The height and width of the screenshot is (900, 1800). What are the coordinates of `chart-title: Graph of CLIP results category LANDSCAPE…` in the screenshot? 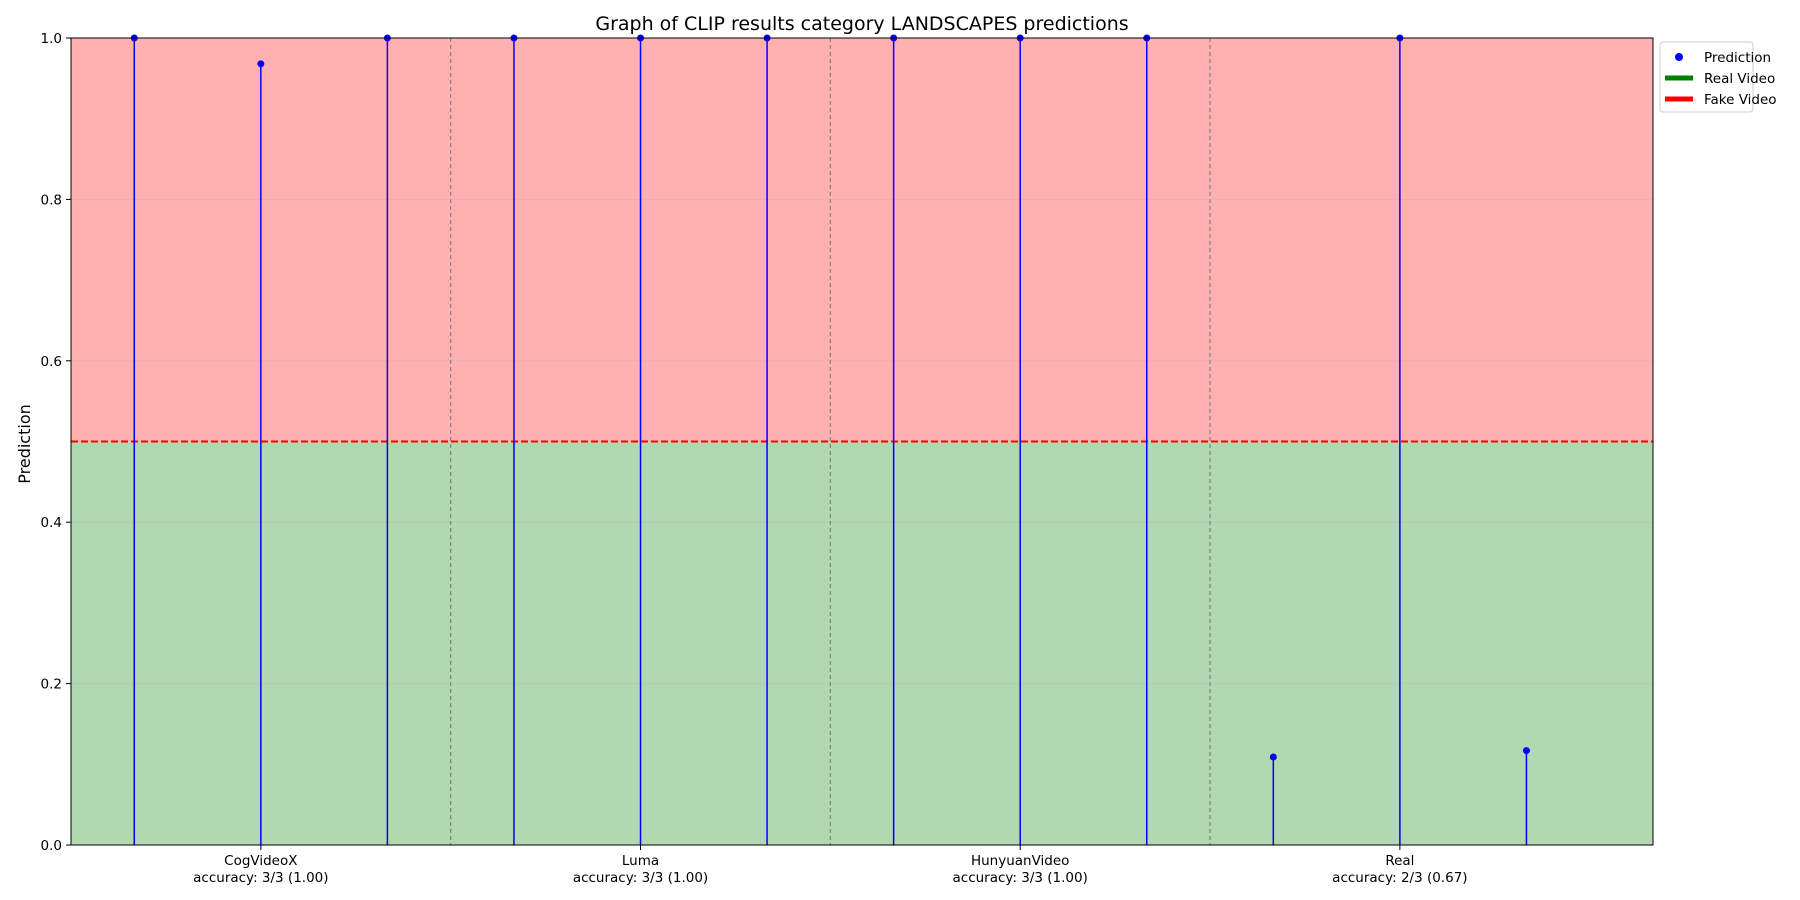 It's located at (861, 24).